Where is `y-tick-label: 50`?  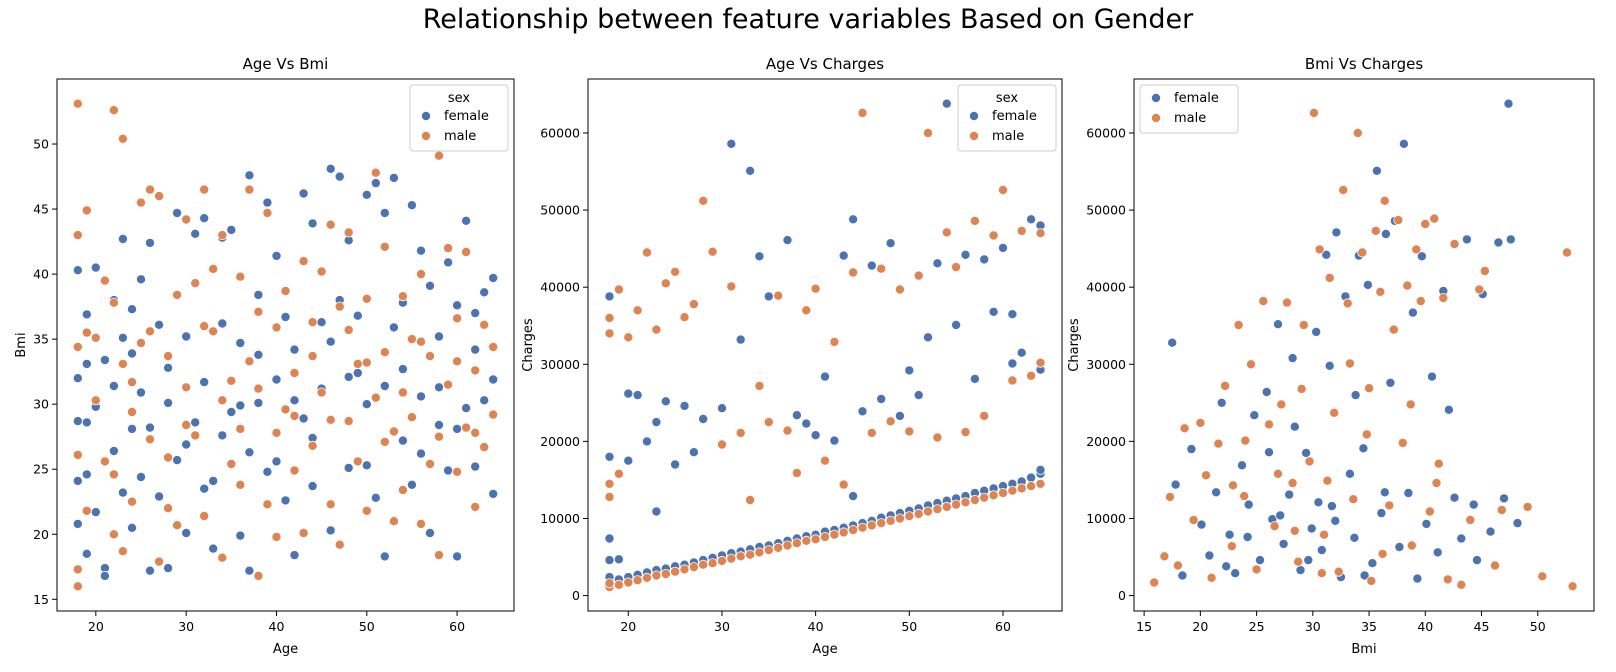 y-tick-label: 50 is located at coordinates (41, 144).